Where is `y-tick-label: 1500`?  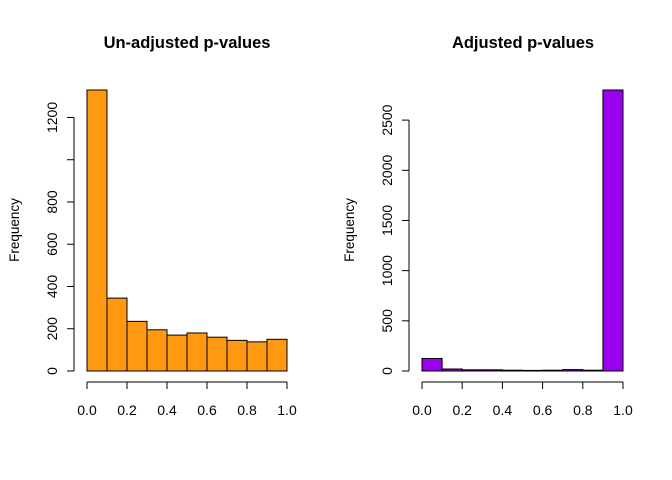 y-tick-label: 1500 is located at coordinates (387, 220).